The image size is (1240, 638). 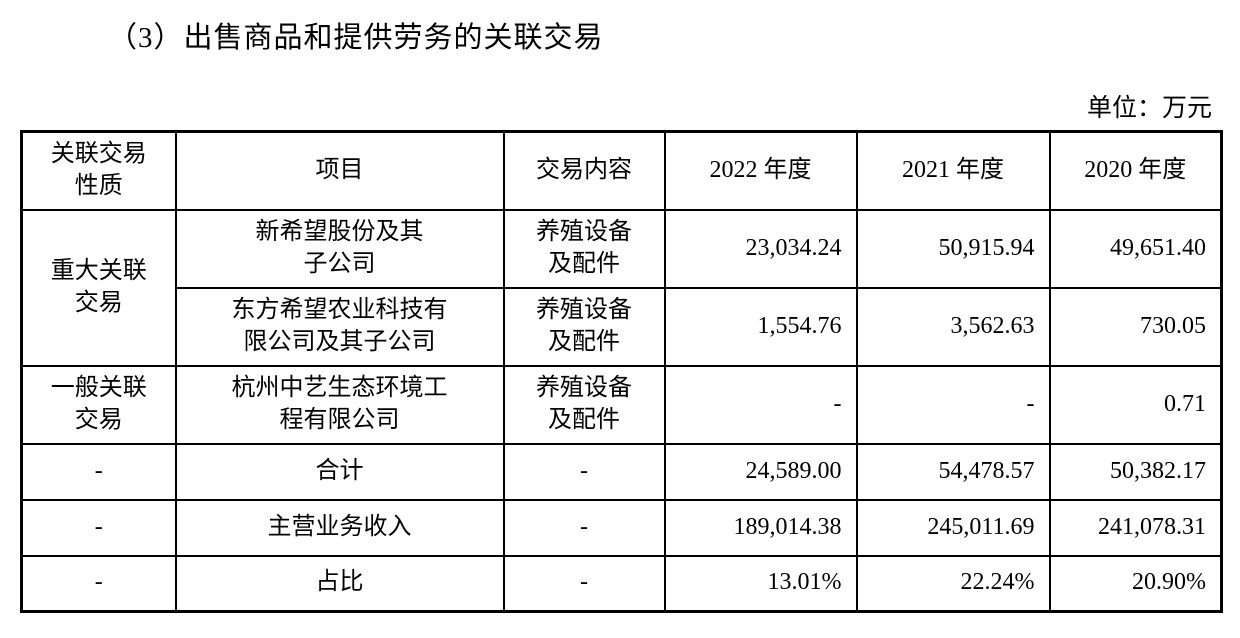 I want to click on unit-label: 单位：万元, so click(x=1149, y=108).